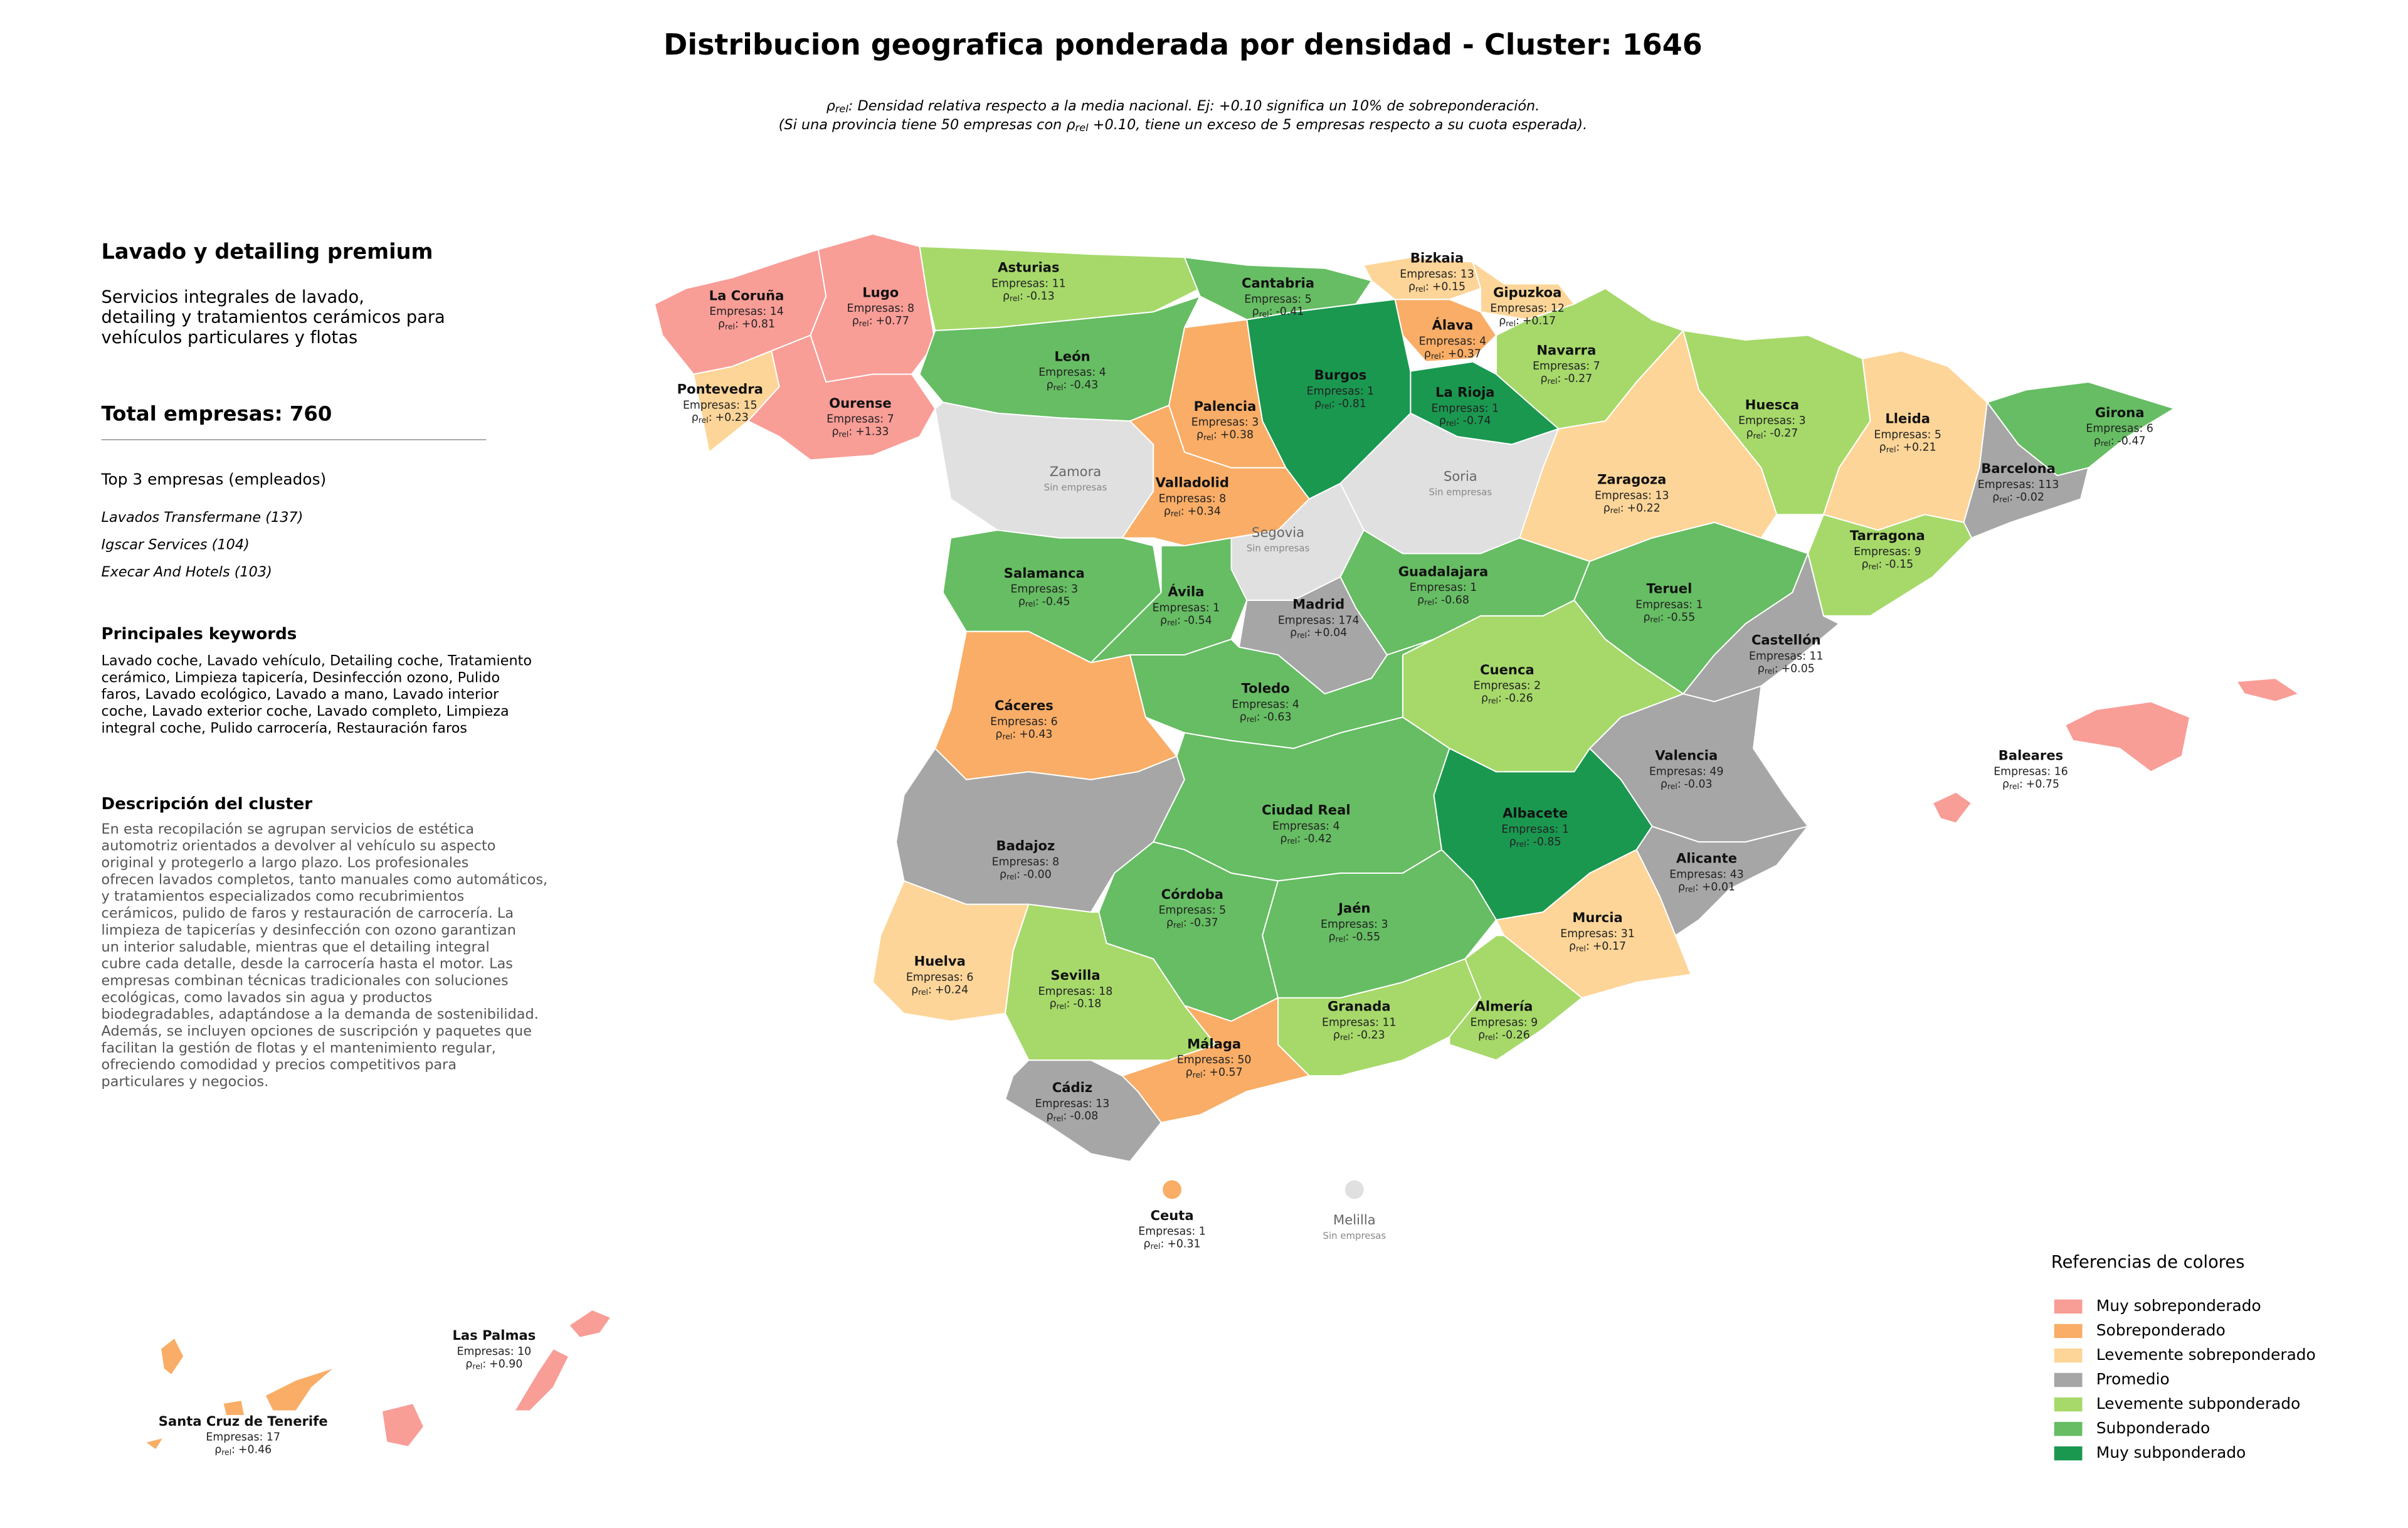 This screenshot has height=1528, width=2408. Describe the element at coordinates (872, 432) in the screenshot. I see `rho-value: +1.33` at that location.